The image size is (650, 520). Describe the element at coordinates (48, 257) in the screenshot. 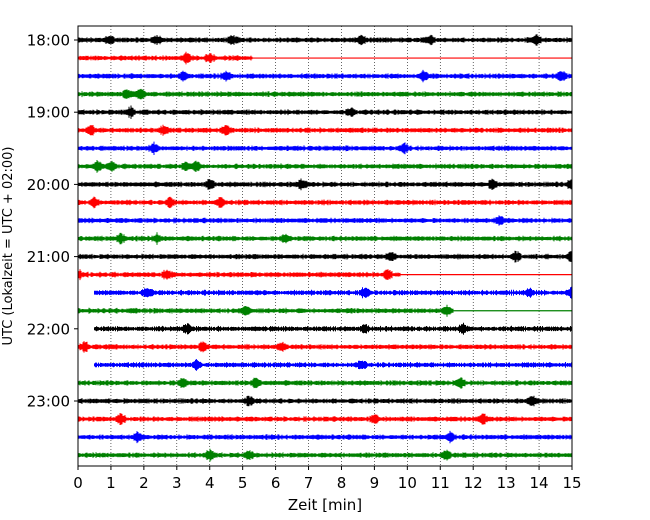

I see `y-tick-label: 21:00` at that location.